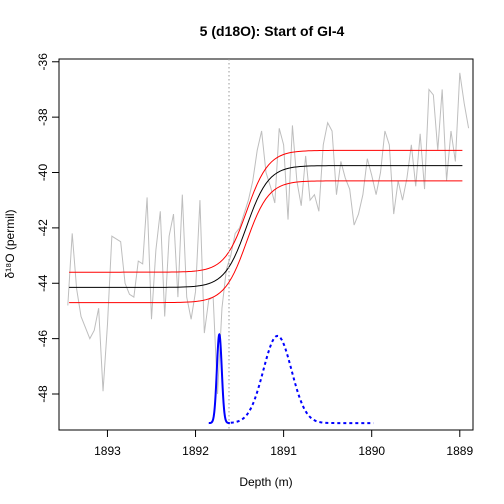  I want to click on y-axis-label: δ¹⁸O (permil), so click(10, 243).